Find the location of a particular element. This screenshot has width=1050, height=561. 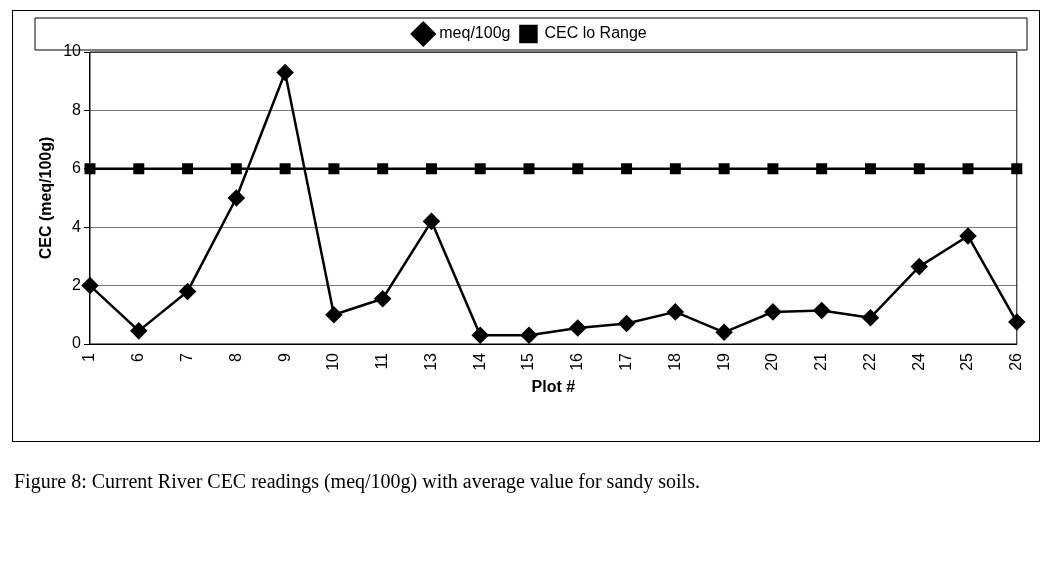

x-tick-label: 6 is located at coordinates (138, 357).